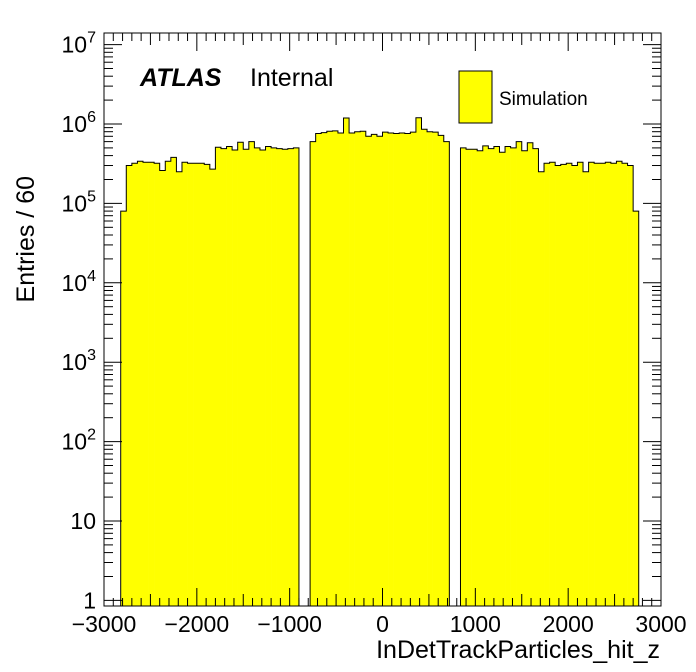 This screenshot has height=672, width=696. Describe the element at coordinates (83, 521) in the screenshot. I see `y-tick-label: 10` at that location.